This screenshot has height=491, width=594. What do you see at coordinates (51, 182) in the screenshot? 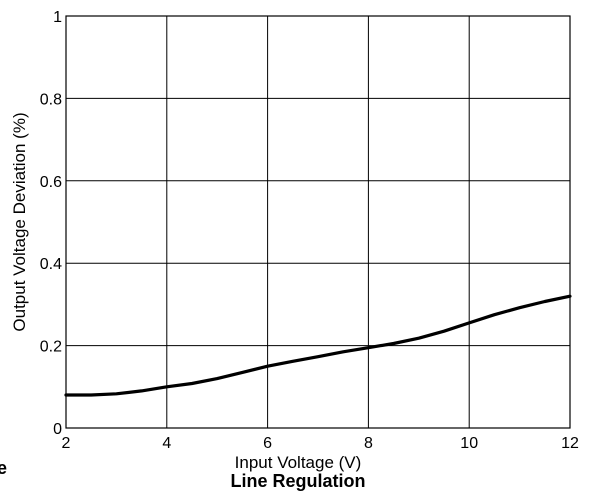
I see `y-tick-label: 0.6` at bounding box center [51, 182].